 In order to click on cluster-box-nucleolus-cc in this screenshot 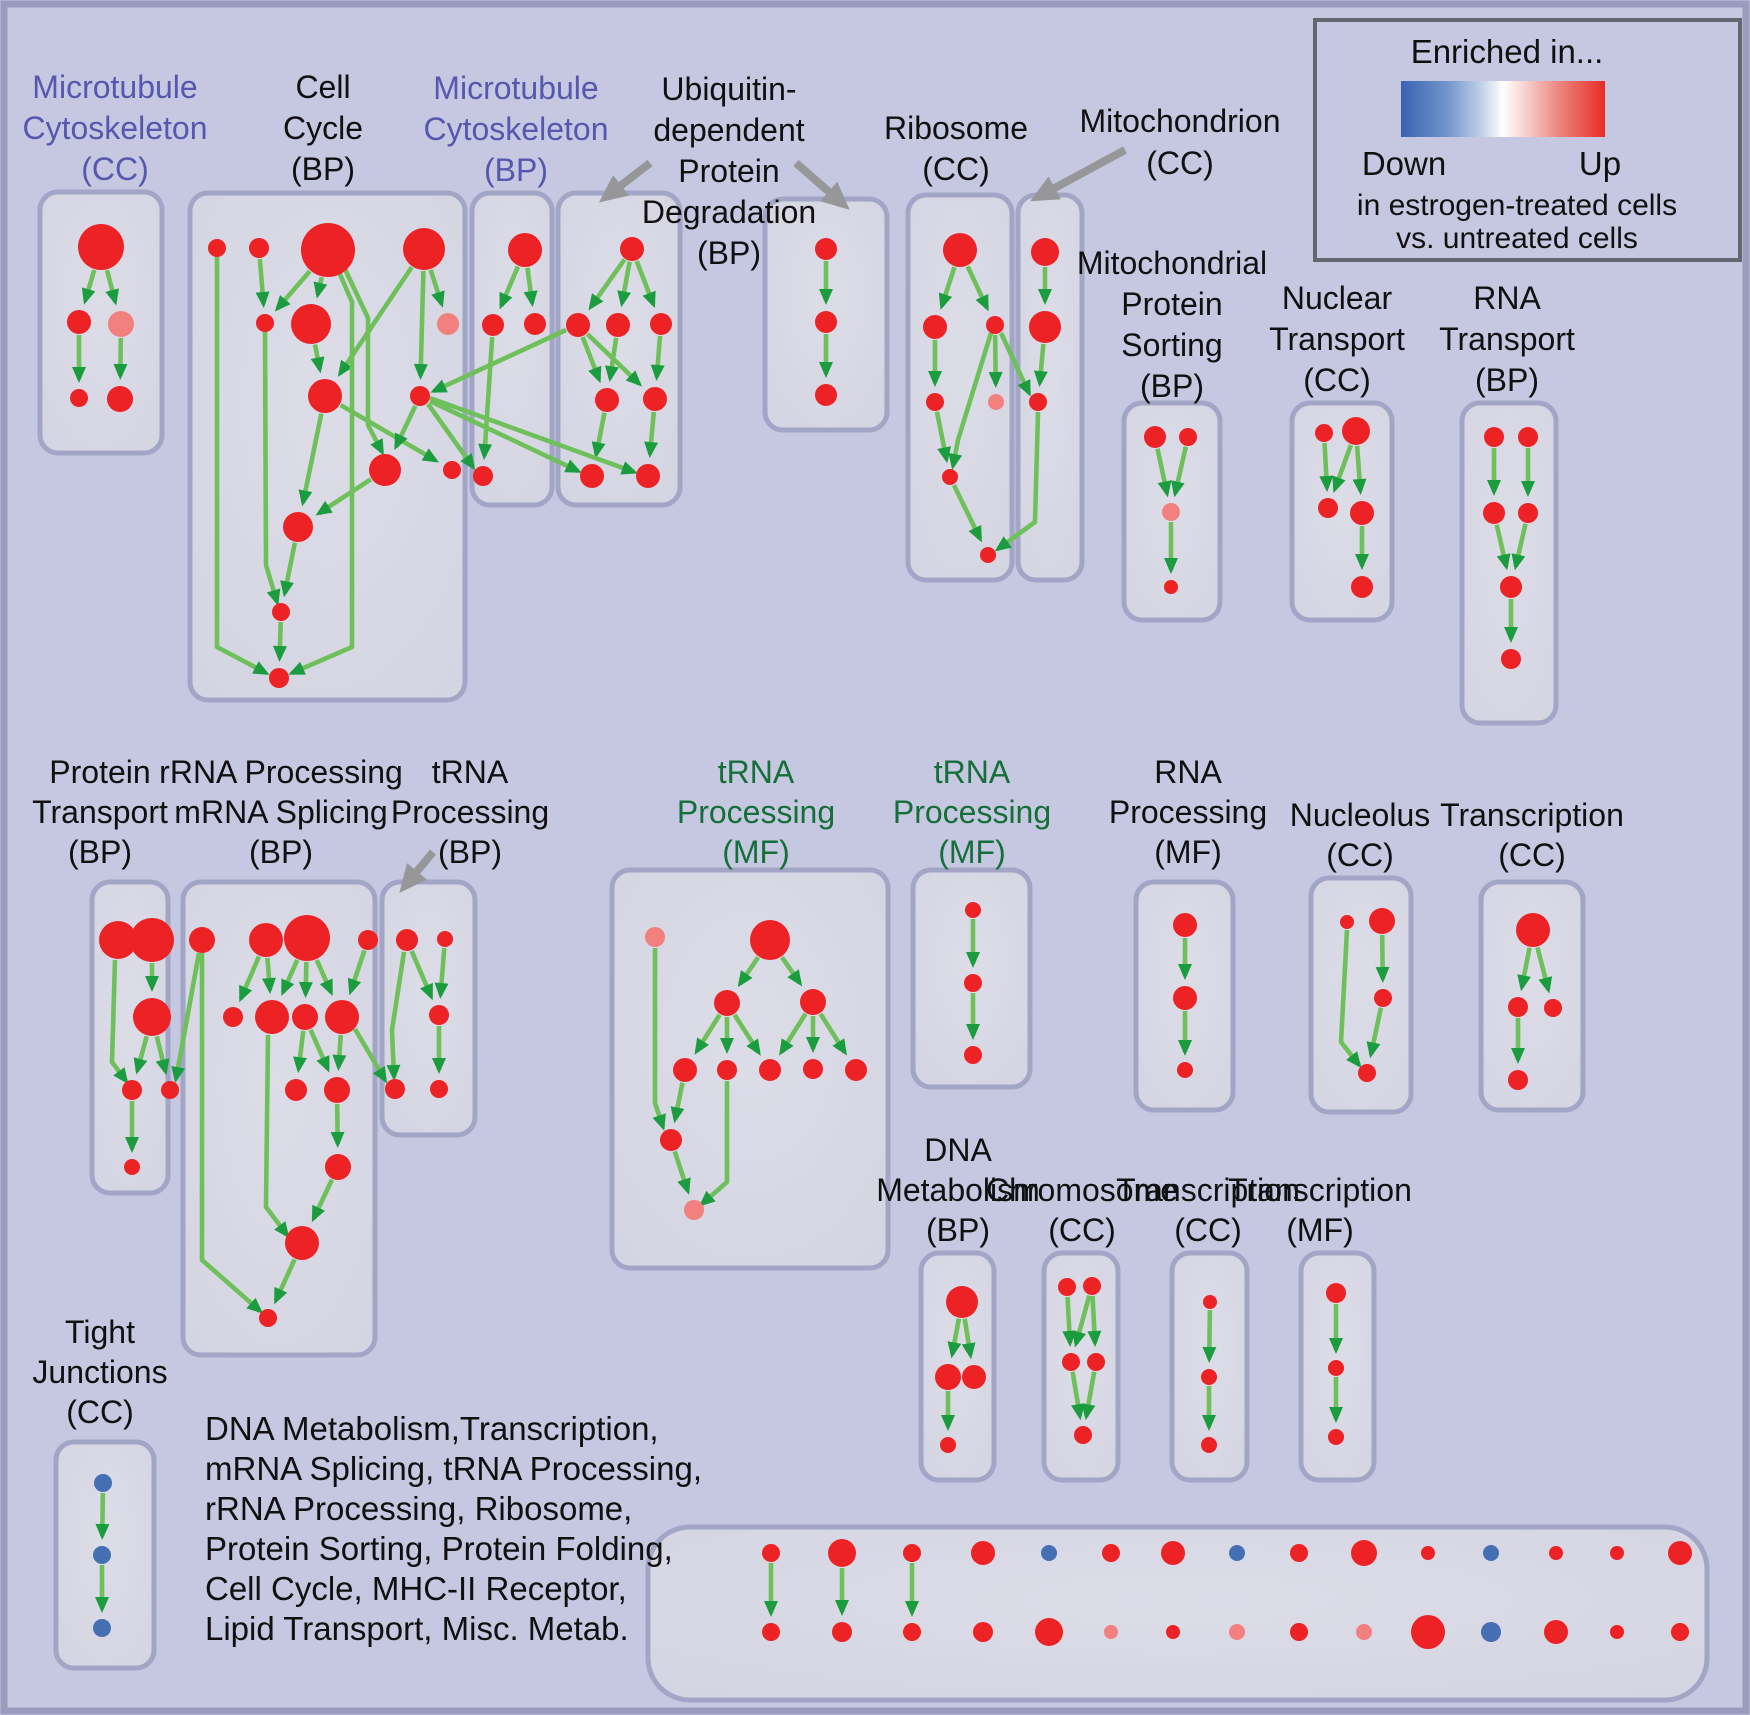, I will do `click(1361, 995)`.